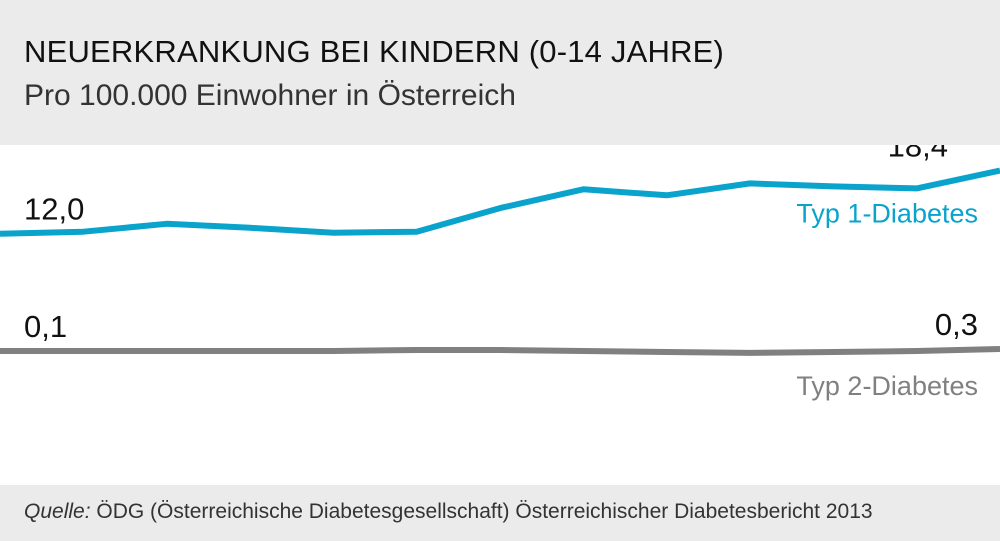 The width and height of the screenshot is (1000, 541). Describe the element at coordinates (500, 351) in the screenshot. I see `series-line-typ-2-diabetes` at that location.